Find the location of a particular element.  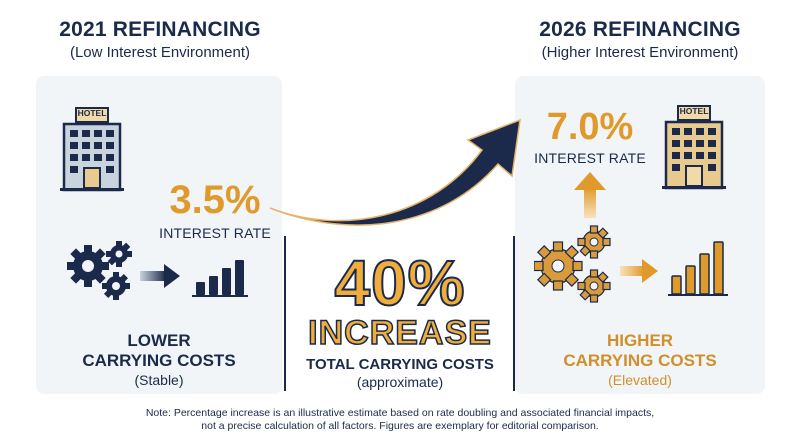

right-title: 2026 REFINANCING is located at coordinates (640, 29).